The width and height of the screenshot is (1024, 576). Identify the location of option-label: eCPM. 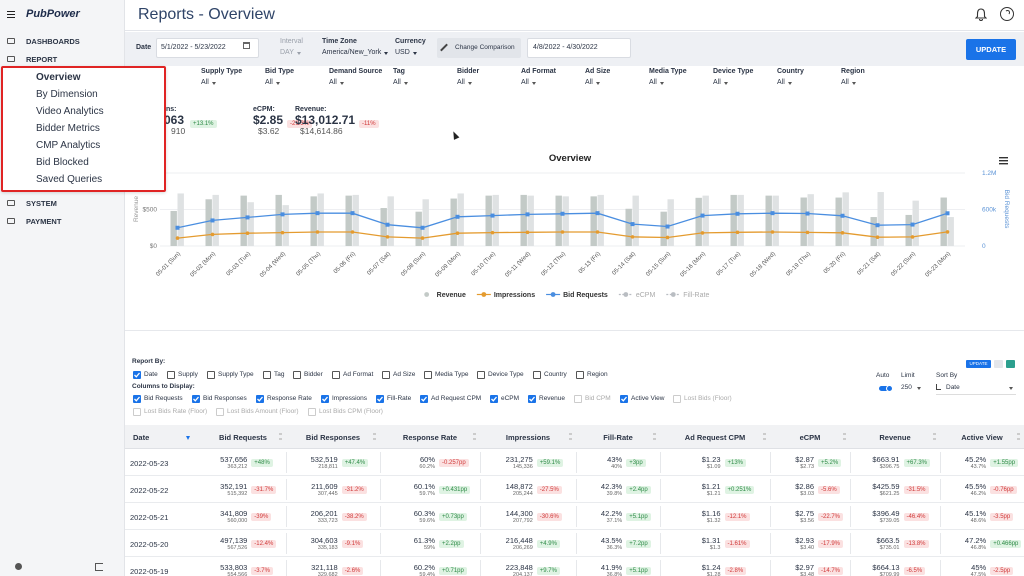
(510, 398).